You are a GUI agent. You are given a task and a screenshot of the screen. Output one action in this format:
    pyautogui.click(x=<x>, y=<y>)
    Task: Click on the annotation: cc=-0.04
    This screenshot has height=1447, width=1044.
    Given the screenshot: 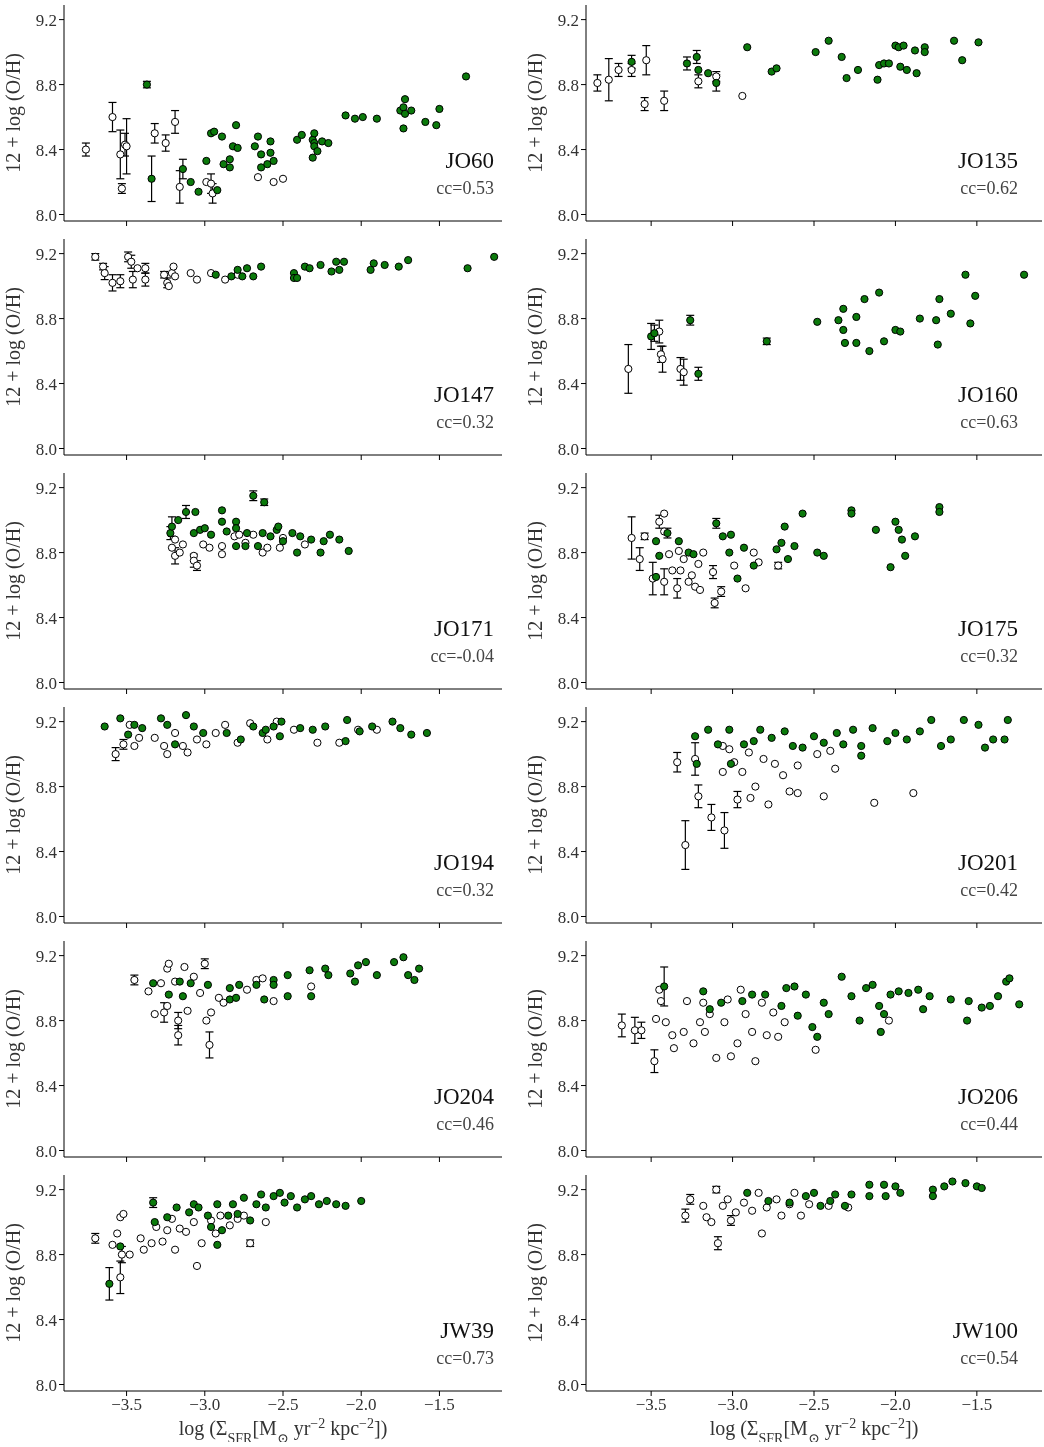 What is the action you would take?
    pyautogui.click(x=462, y=656)
    